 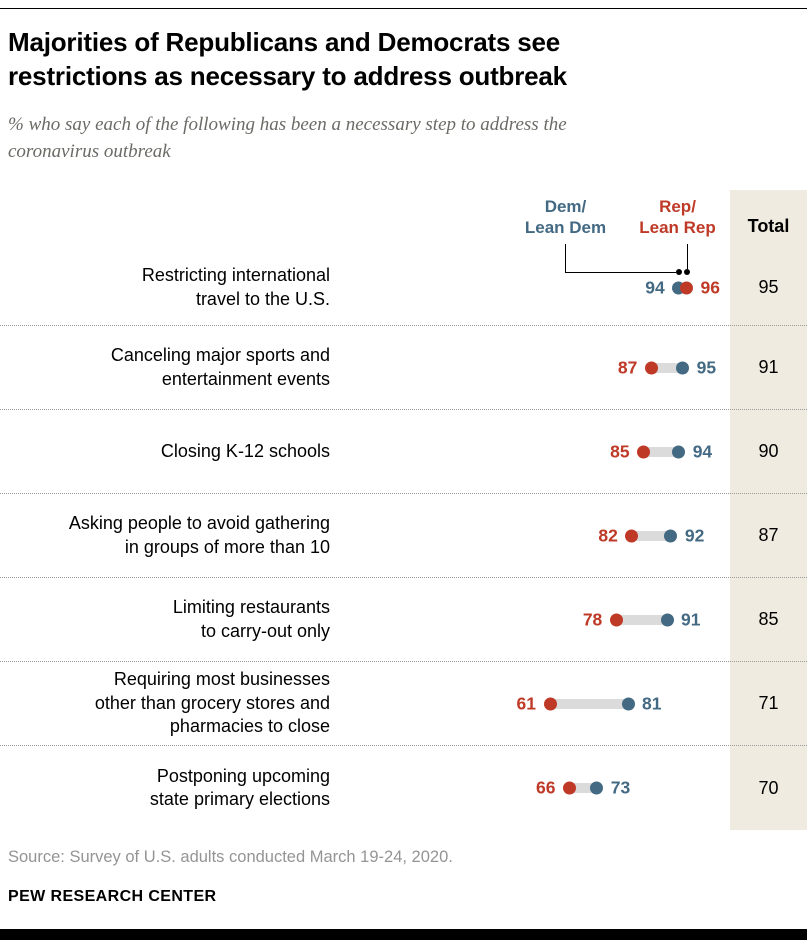 I want to click on row-plot: 94 96, so click(x=530, y=287).